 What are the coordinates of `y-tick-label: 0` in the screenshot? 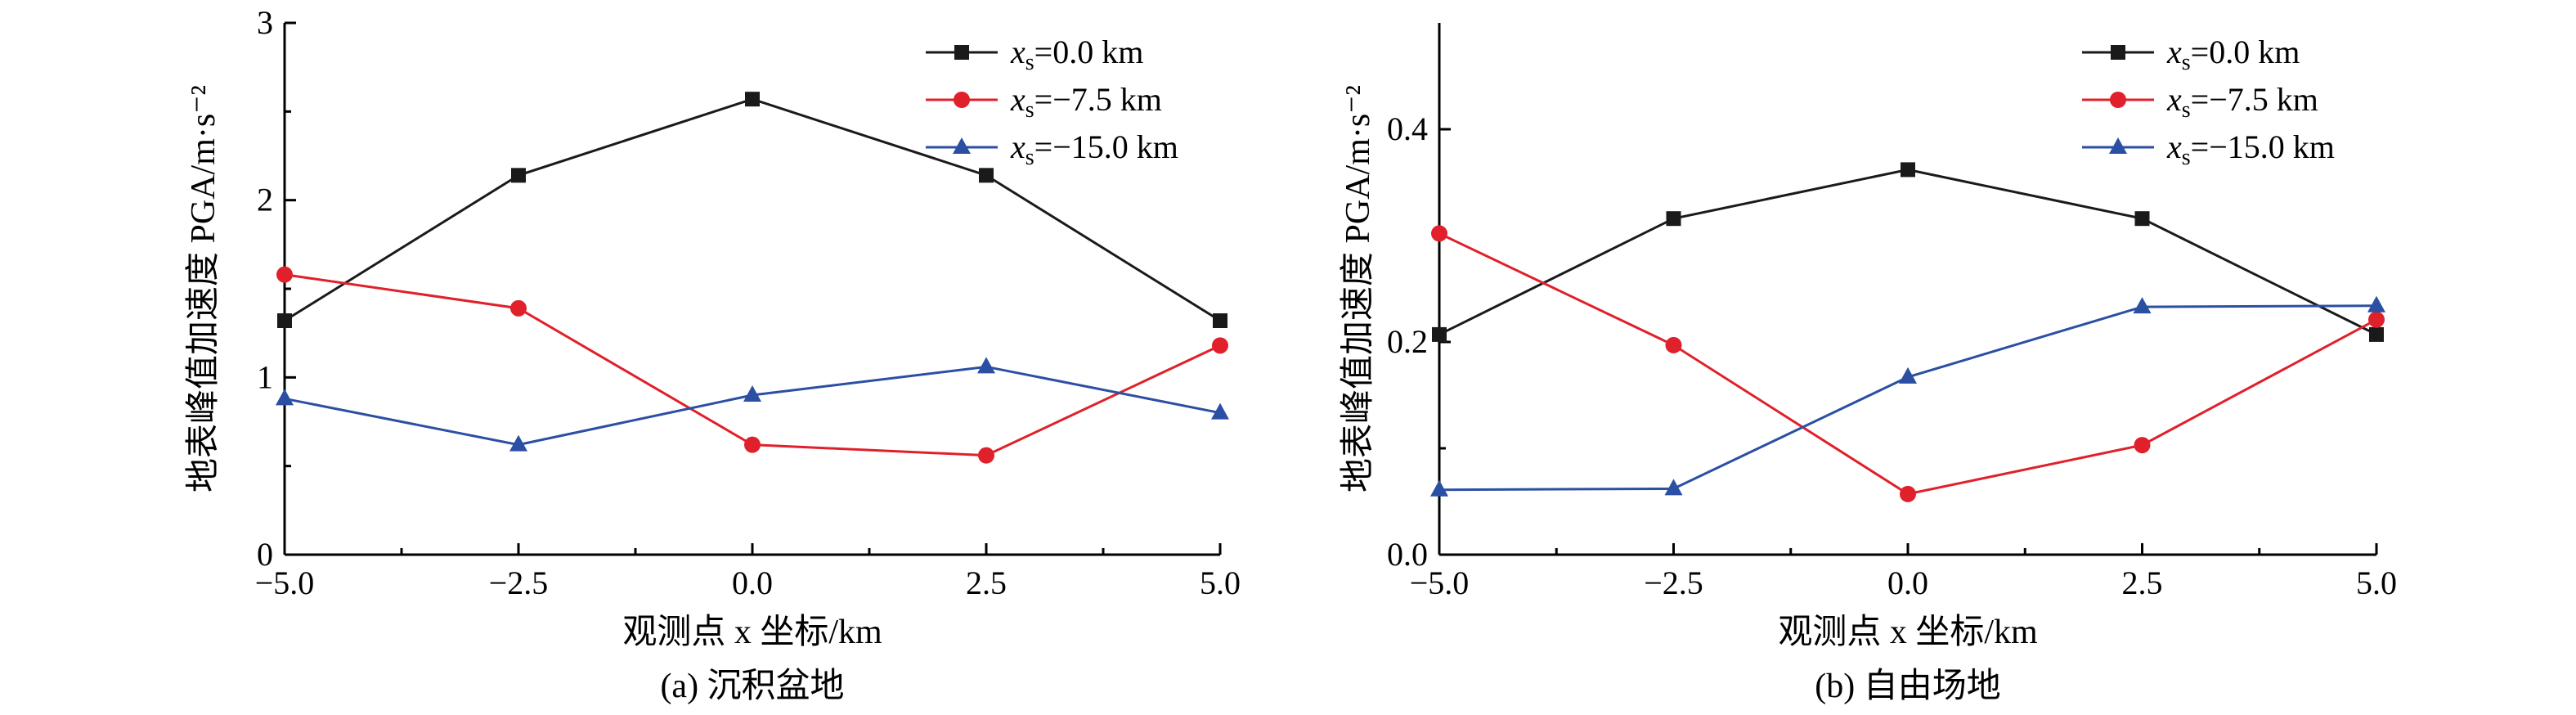 It's located at (265, 554).